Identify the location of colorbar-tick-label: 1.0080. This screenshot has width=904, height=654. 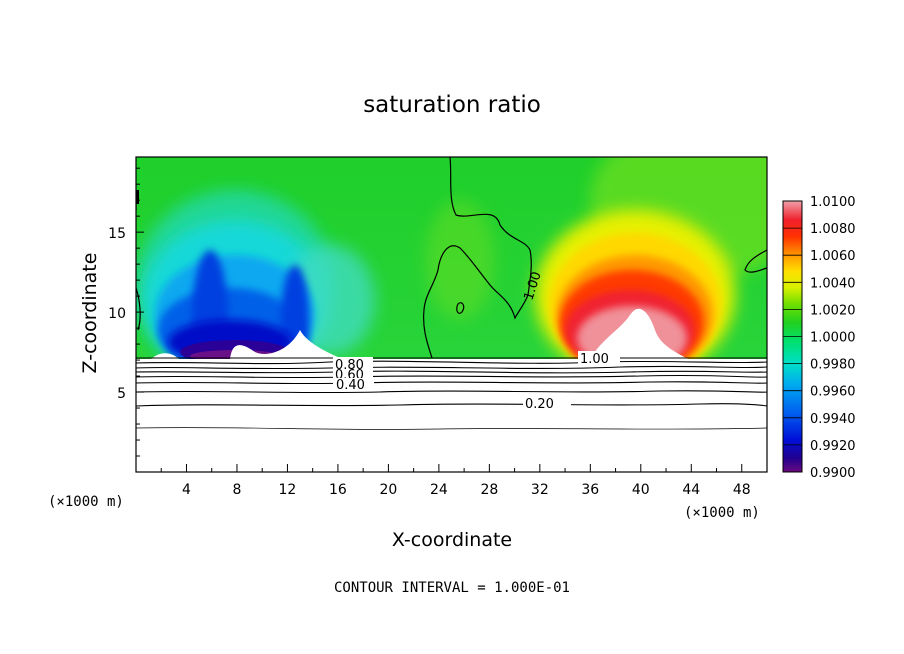
(833, 229).